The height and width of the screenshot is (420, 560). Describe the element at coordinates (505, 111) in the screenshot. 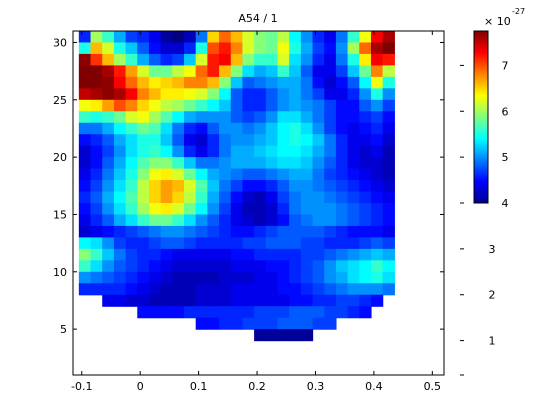

I see `colorbar-tick-label: 6` at that location.